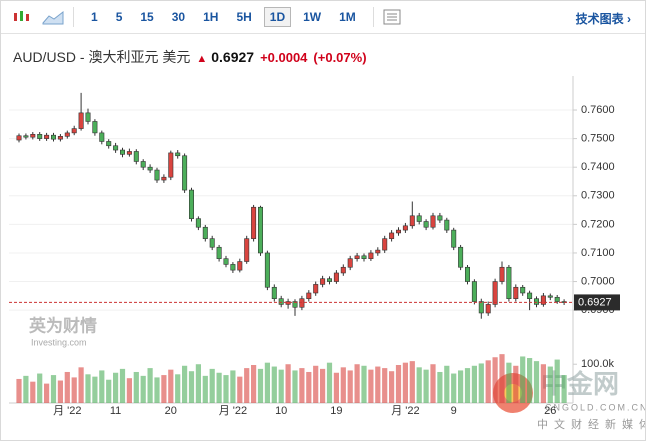 Image resolution: width=646 pixels, height=441 pixels. Describe the element at coordinates (178, 17) in the screenshot. I see `interval-button: 30` at that location.